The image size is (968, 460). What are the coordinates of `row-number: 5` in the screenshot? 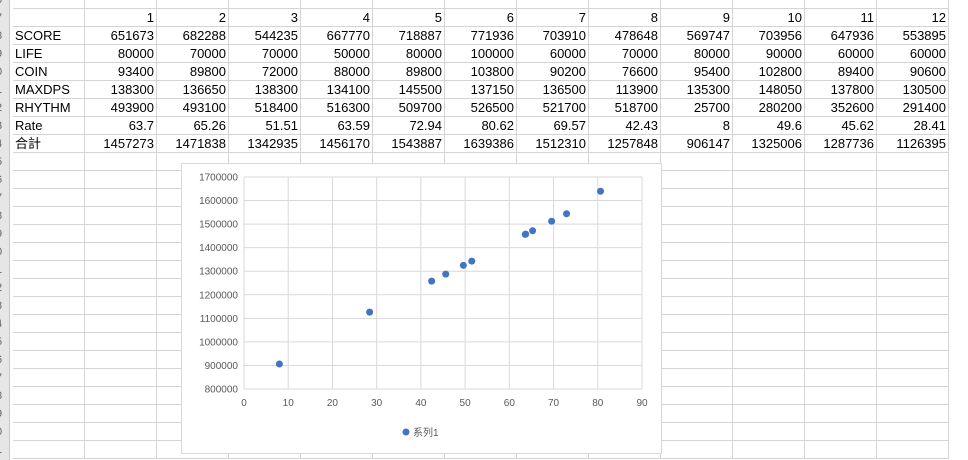 It's located at (4, 342).